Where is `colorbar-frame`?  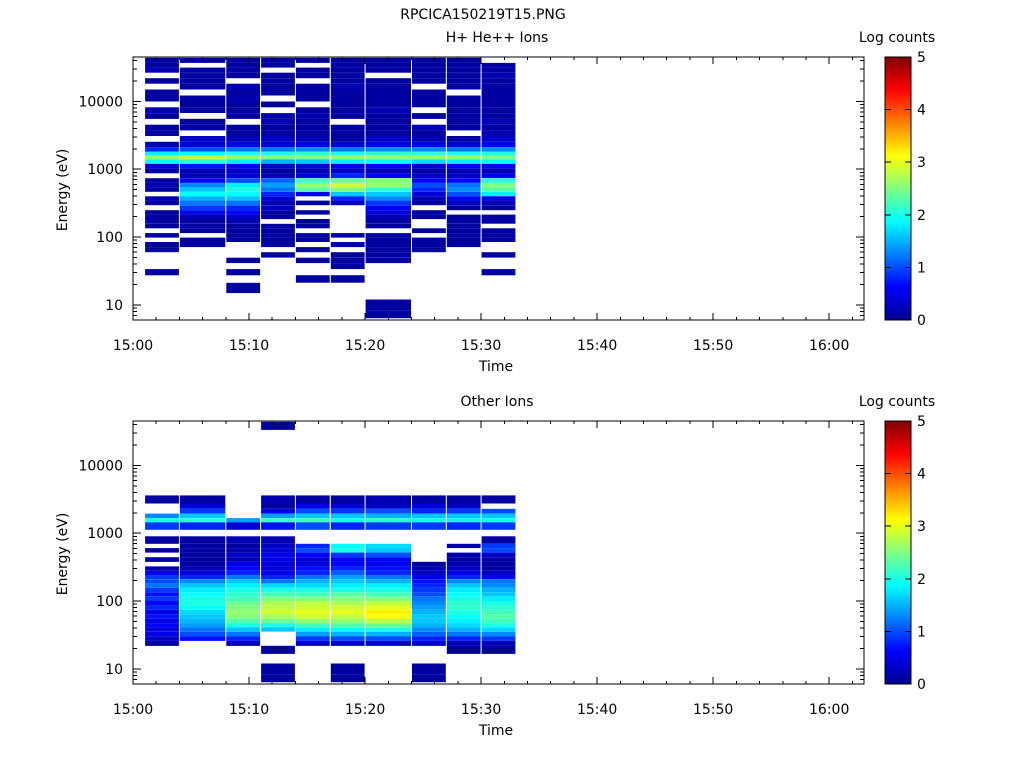
colorbar-frame is located at coordinates (898, 552).